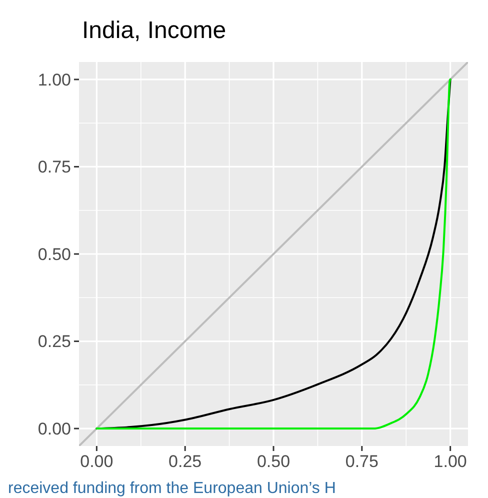 The width and height of the screenshot is (488, 498). What do you see at coordinates (54, 80) in the screenshot?
I see `y-tick-label: 1.00` at bounding box center [54, 80].